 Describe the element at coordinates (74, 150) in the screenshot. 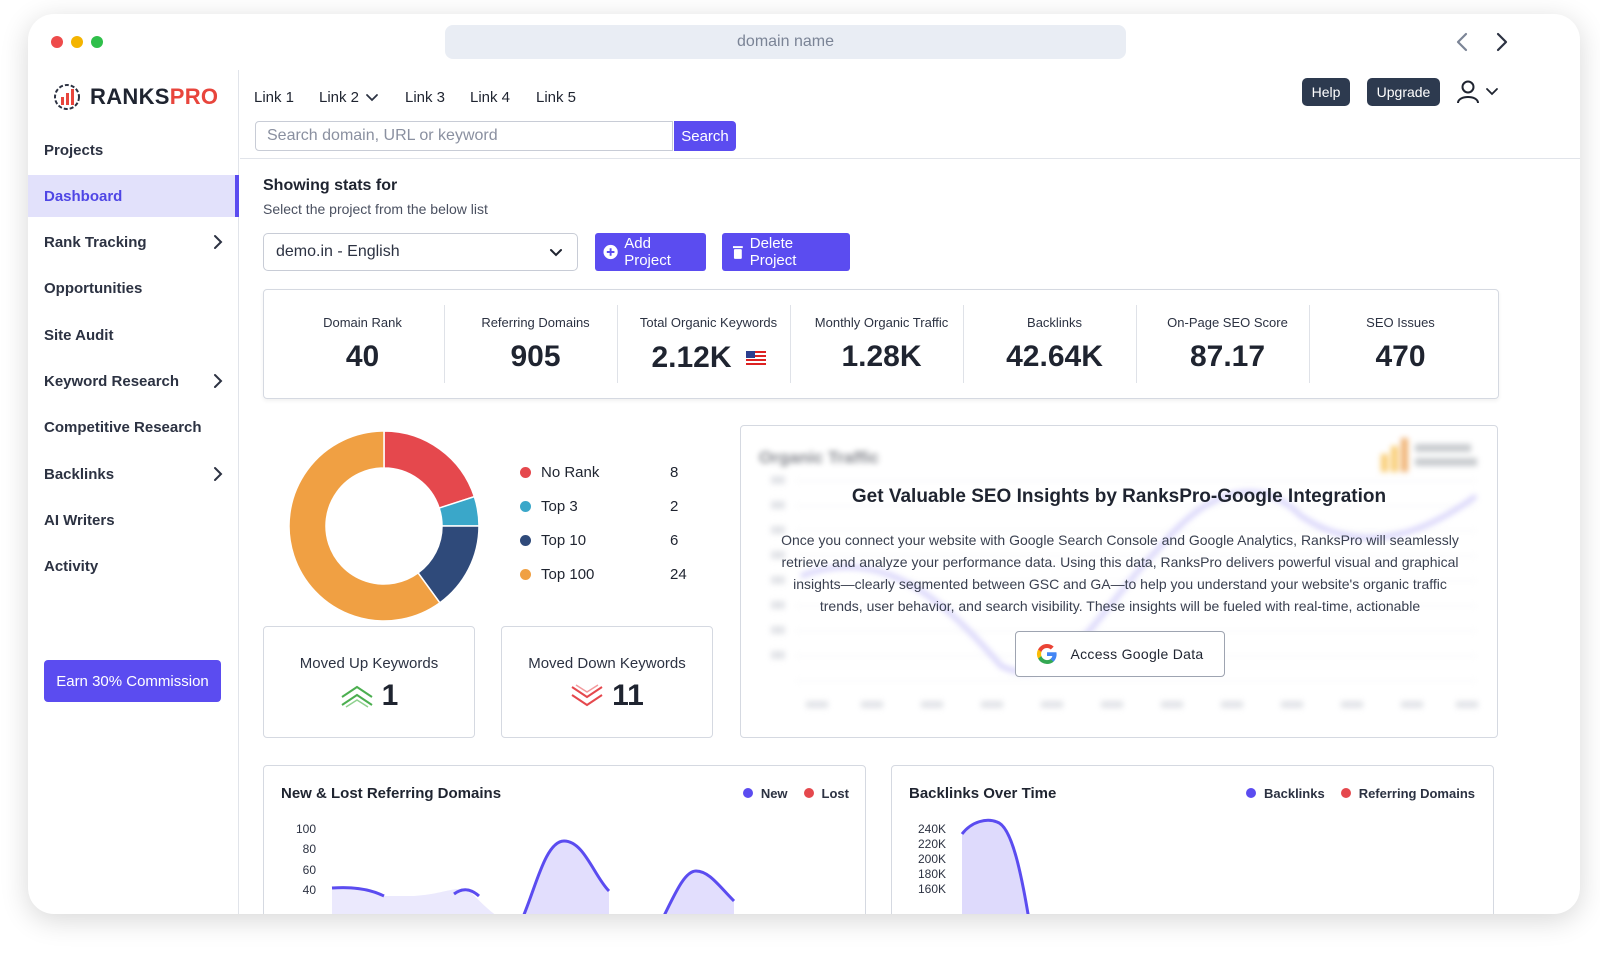

I see `sidebar-item-label: Projects` at that location.